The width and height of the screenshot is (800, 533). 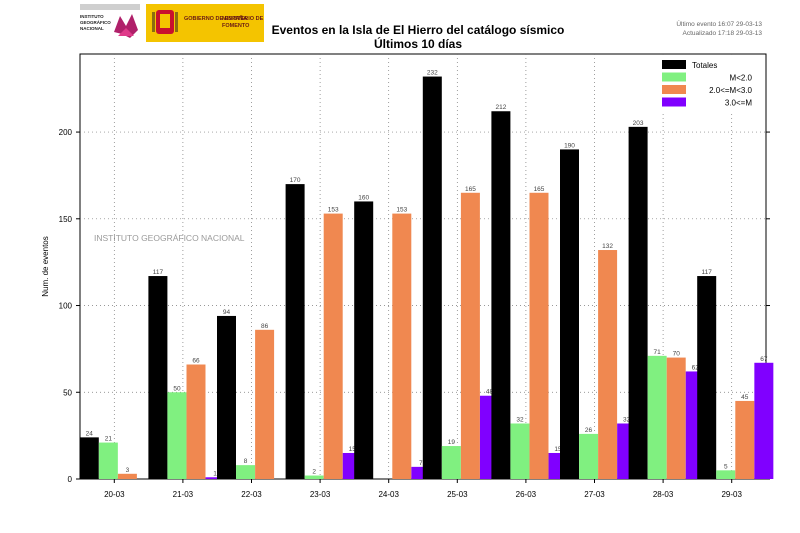 I want to click on y-tick-label: 50, so click(x=67, y=392).